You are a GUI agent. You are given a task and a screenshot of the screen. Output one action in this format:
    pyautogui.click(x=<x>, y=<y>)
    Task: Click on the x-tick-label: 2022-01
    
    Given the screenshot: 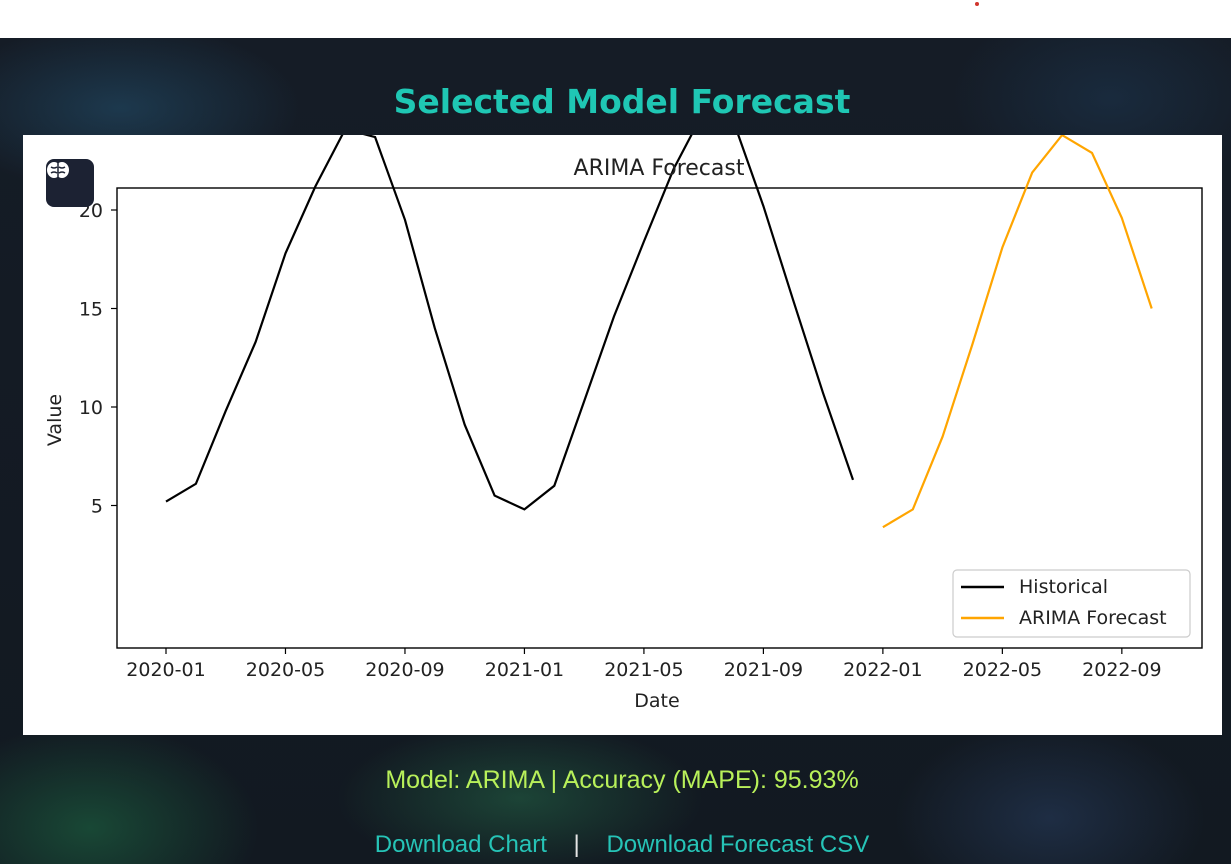 What is the action you would take?
    pyautogui.click(x=882, y=670)
    